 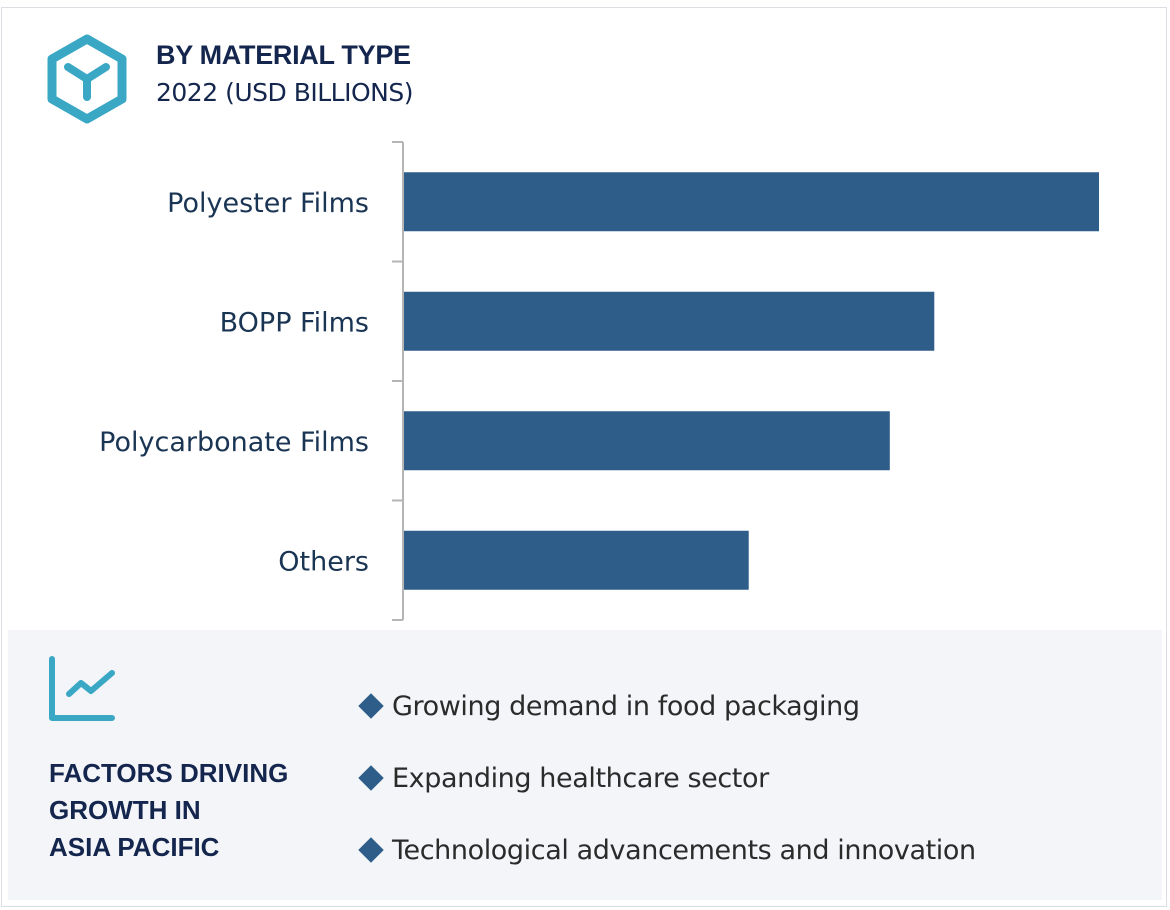 I want to click on list-item: Expanding healthcare sector, so click(x=667, y=778).